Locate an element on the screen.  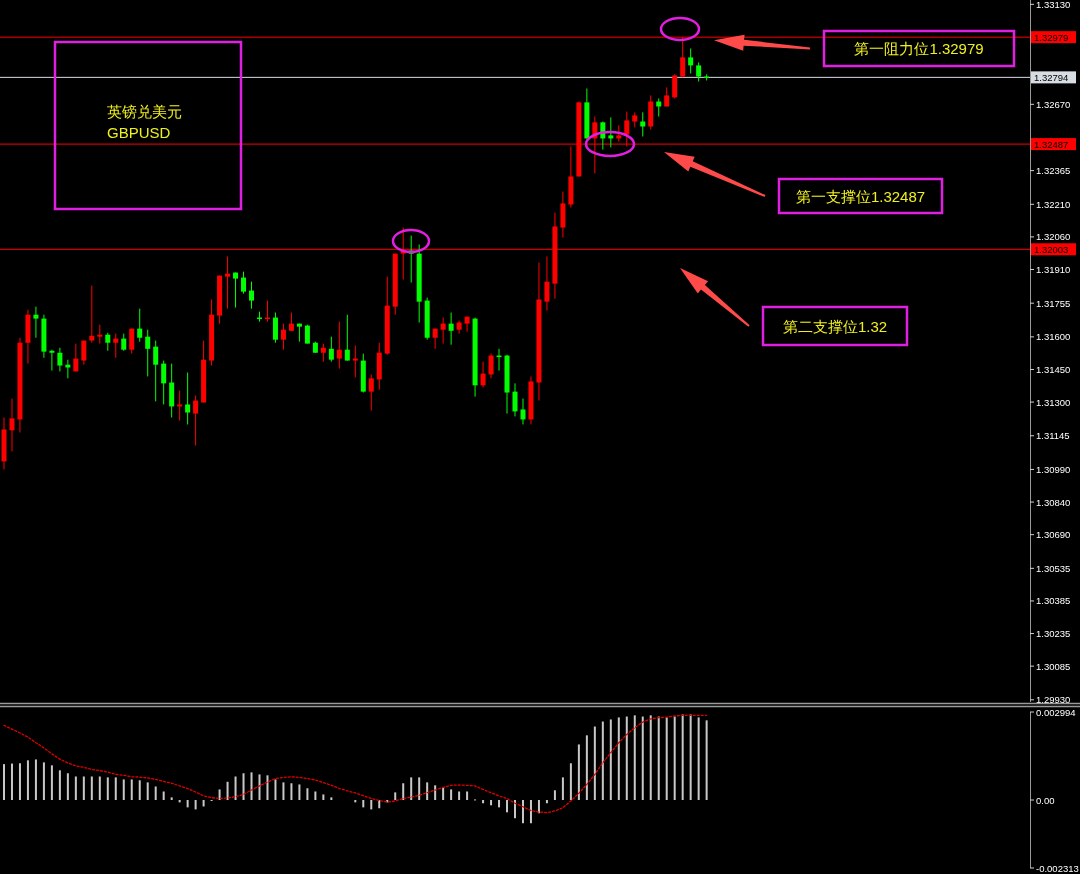
y-tick-label: 1.29930 is located at coordinates (1053, 700).